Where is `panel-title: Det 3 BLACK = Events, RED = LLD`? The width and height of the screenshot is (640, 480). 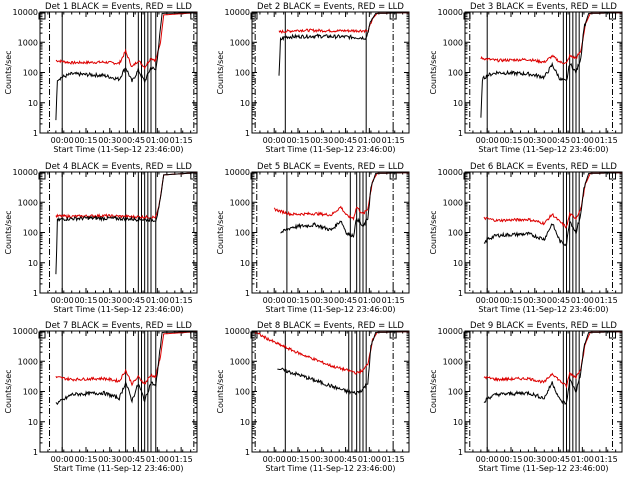 panel-title: Det 3 BLACK = Events, RED = LLD is located at coordinates (543, 7).